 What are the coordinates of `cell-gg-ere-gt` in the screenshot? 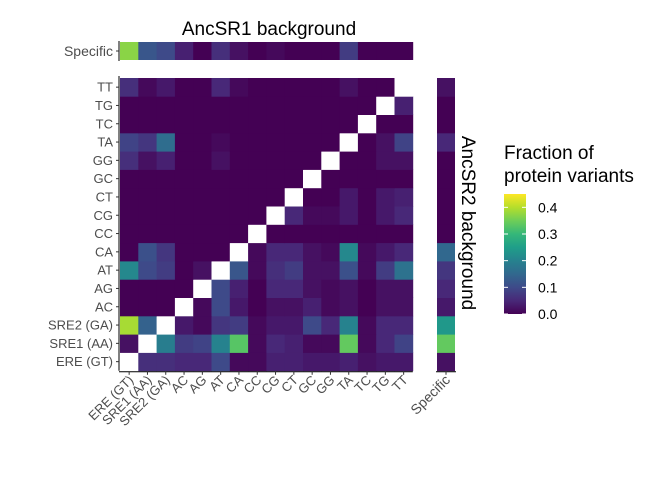 It's located at (129, 160).